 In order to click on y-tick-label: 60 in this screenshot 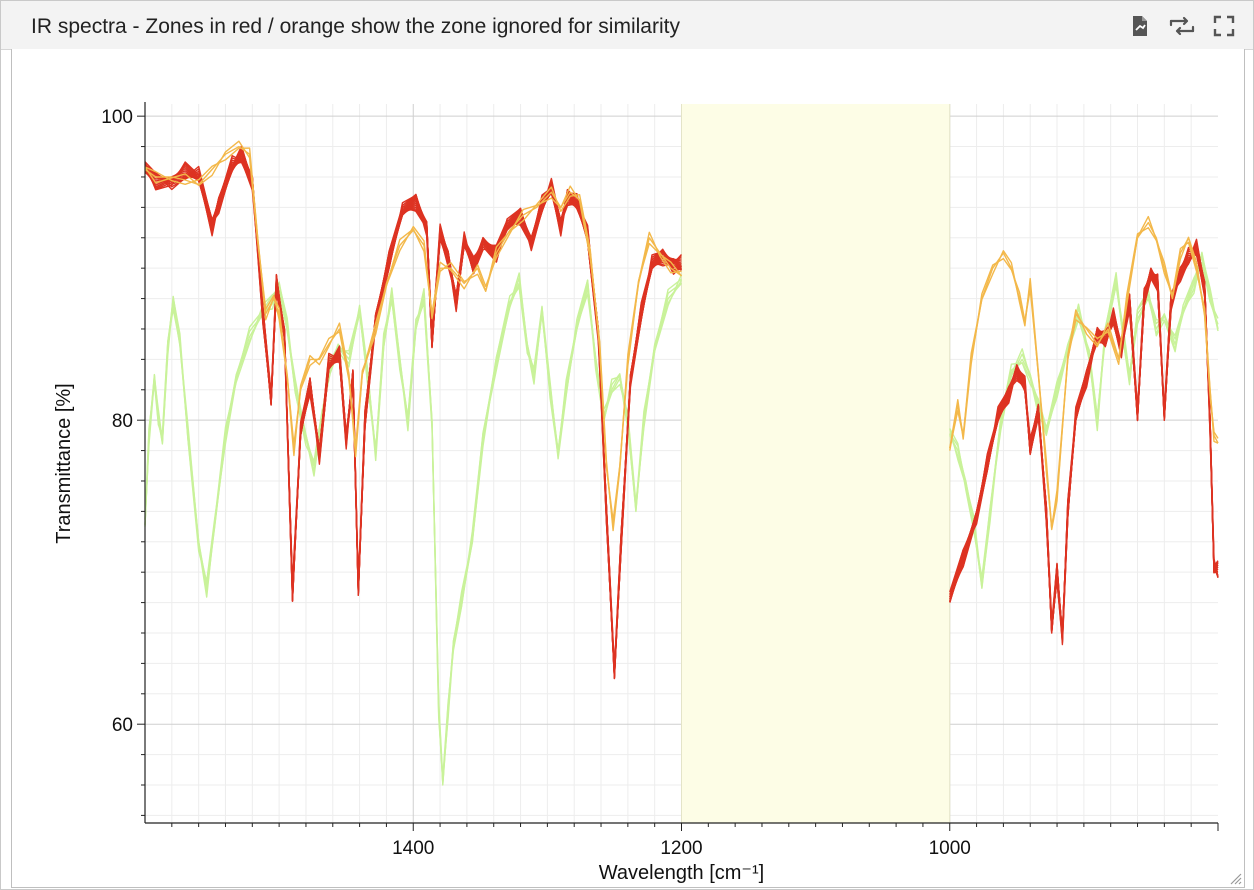, I will do `click(122, 725)`.